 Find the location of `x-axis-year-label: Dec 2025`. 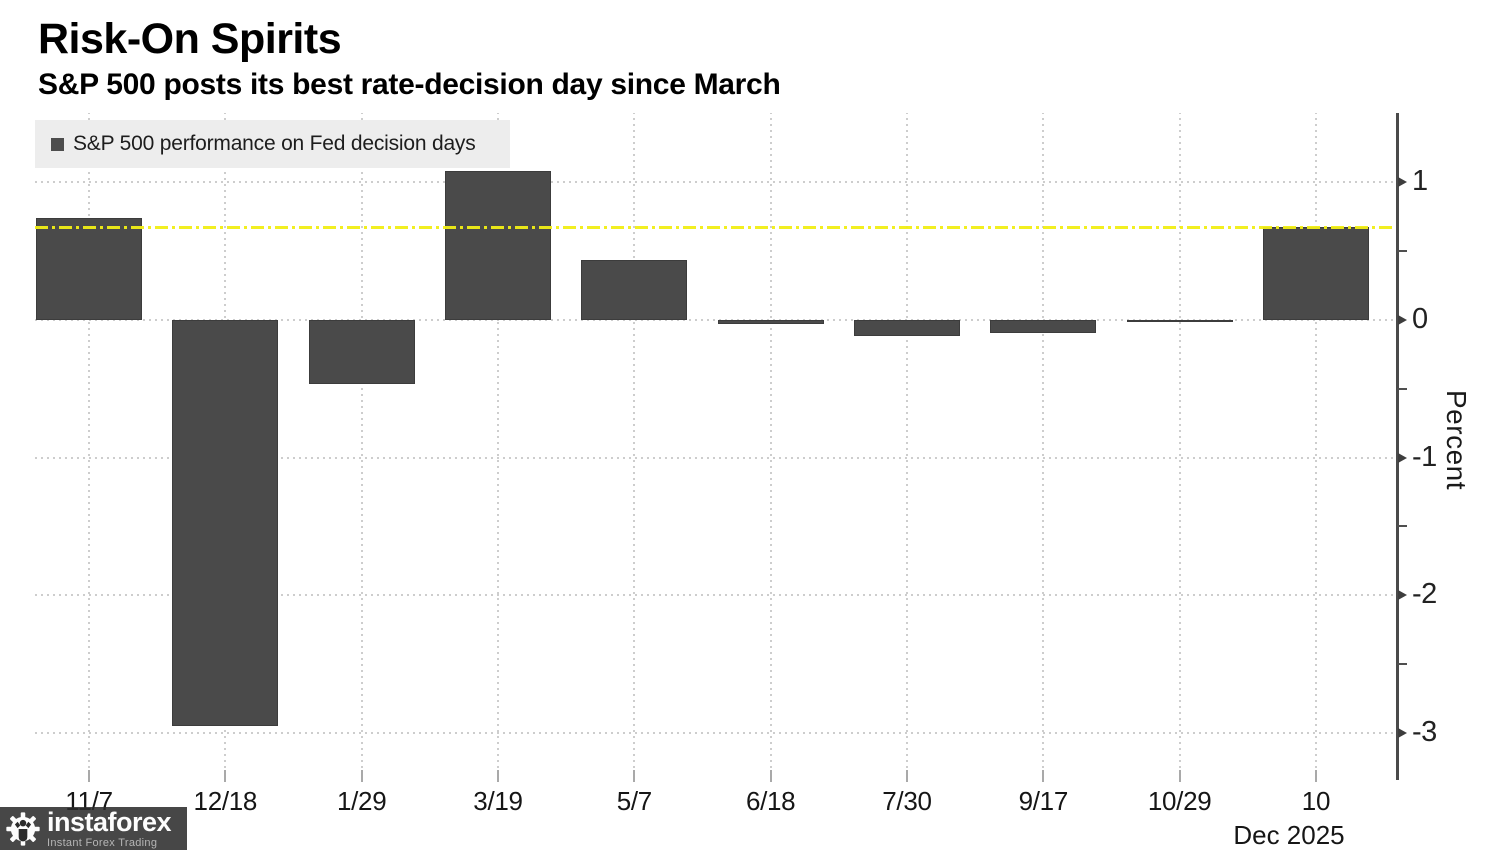

x-axis-year-label: Dec 2025 is located at coordinates (1289, 835).